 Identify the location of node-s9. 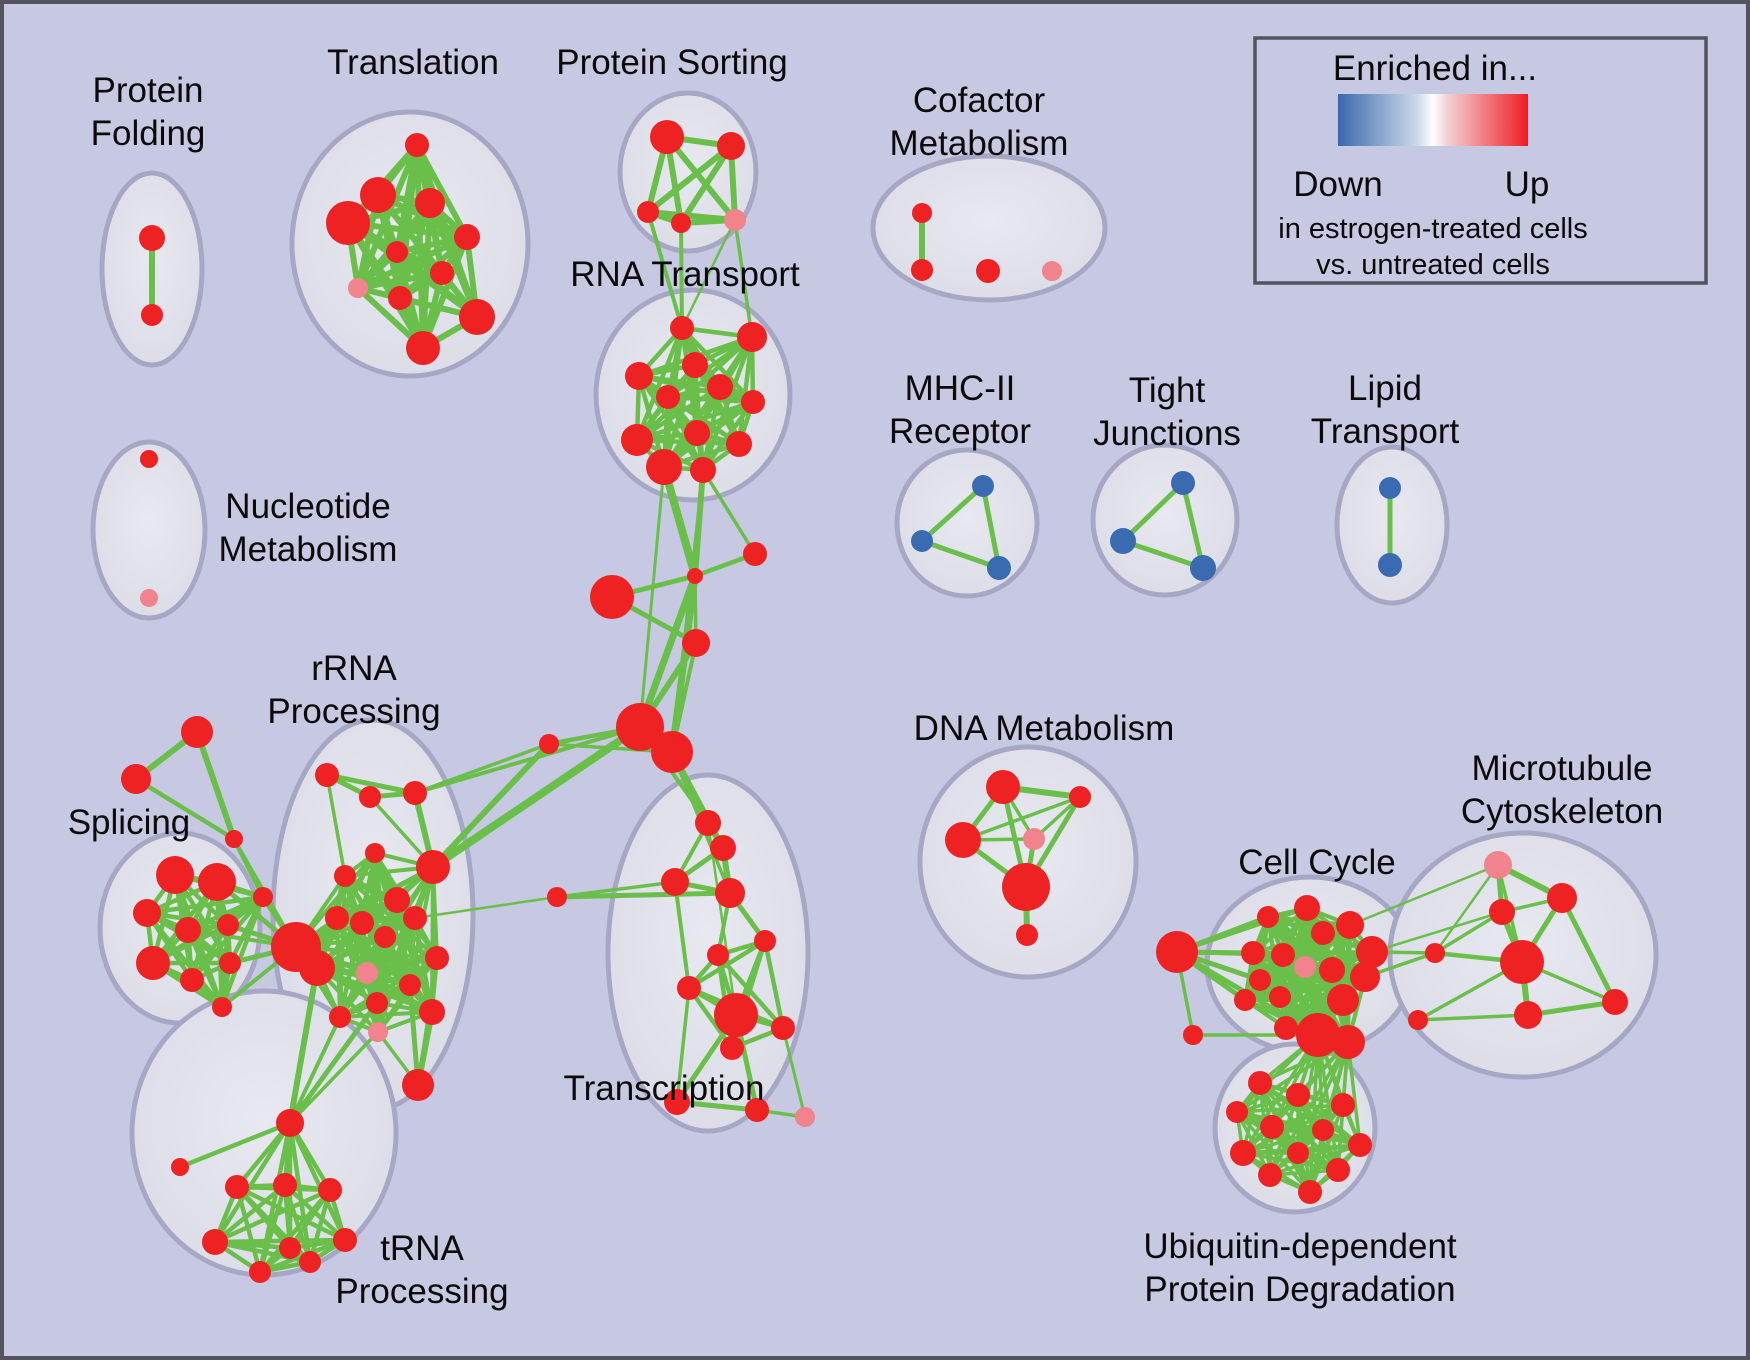
(222, 1007).